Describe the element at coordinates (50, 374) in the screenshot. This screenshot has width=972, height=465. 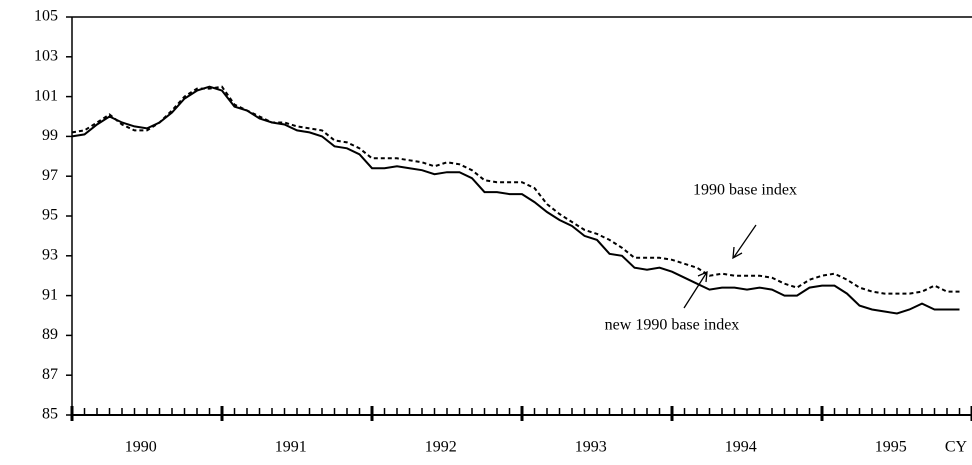
I see `y-tick-label: 87` at that location.